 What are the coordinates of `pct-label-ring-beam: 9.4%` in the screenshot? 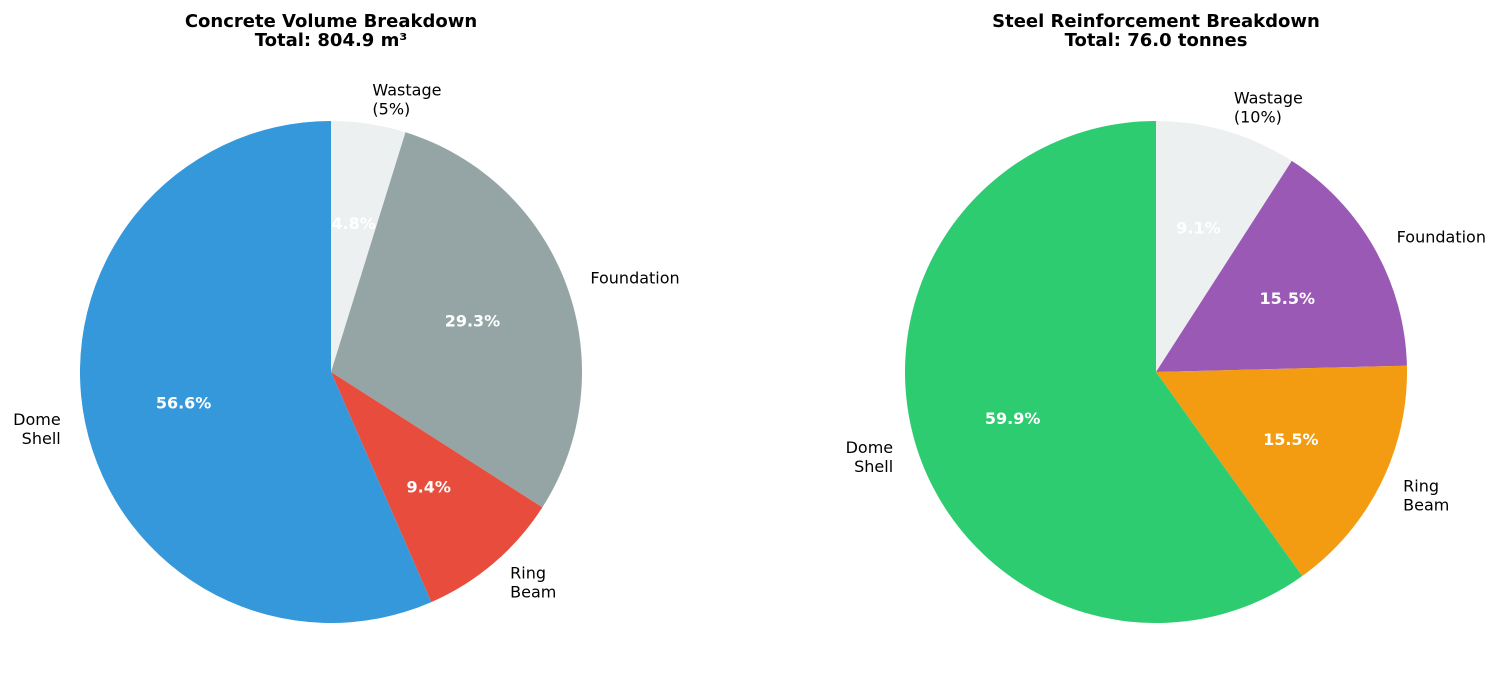 It's located at (429, 487).